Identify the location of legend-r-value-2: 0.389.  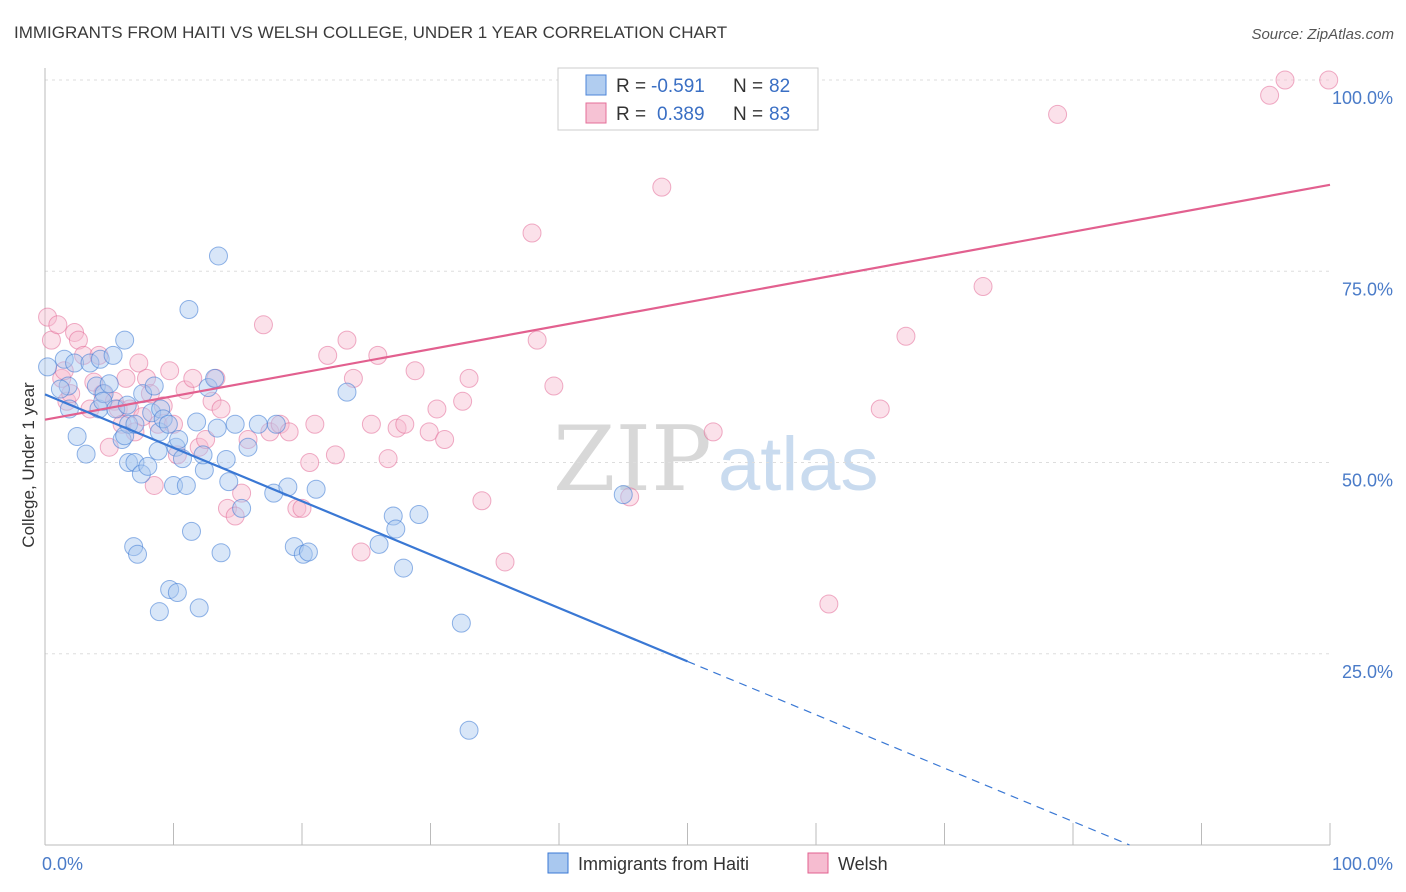
(681, 114).